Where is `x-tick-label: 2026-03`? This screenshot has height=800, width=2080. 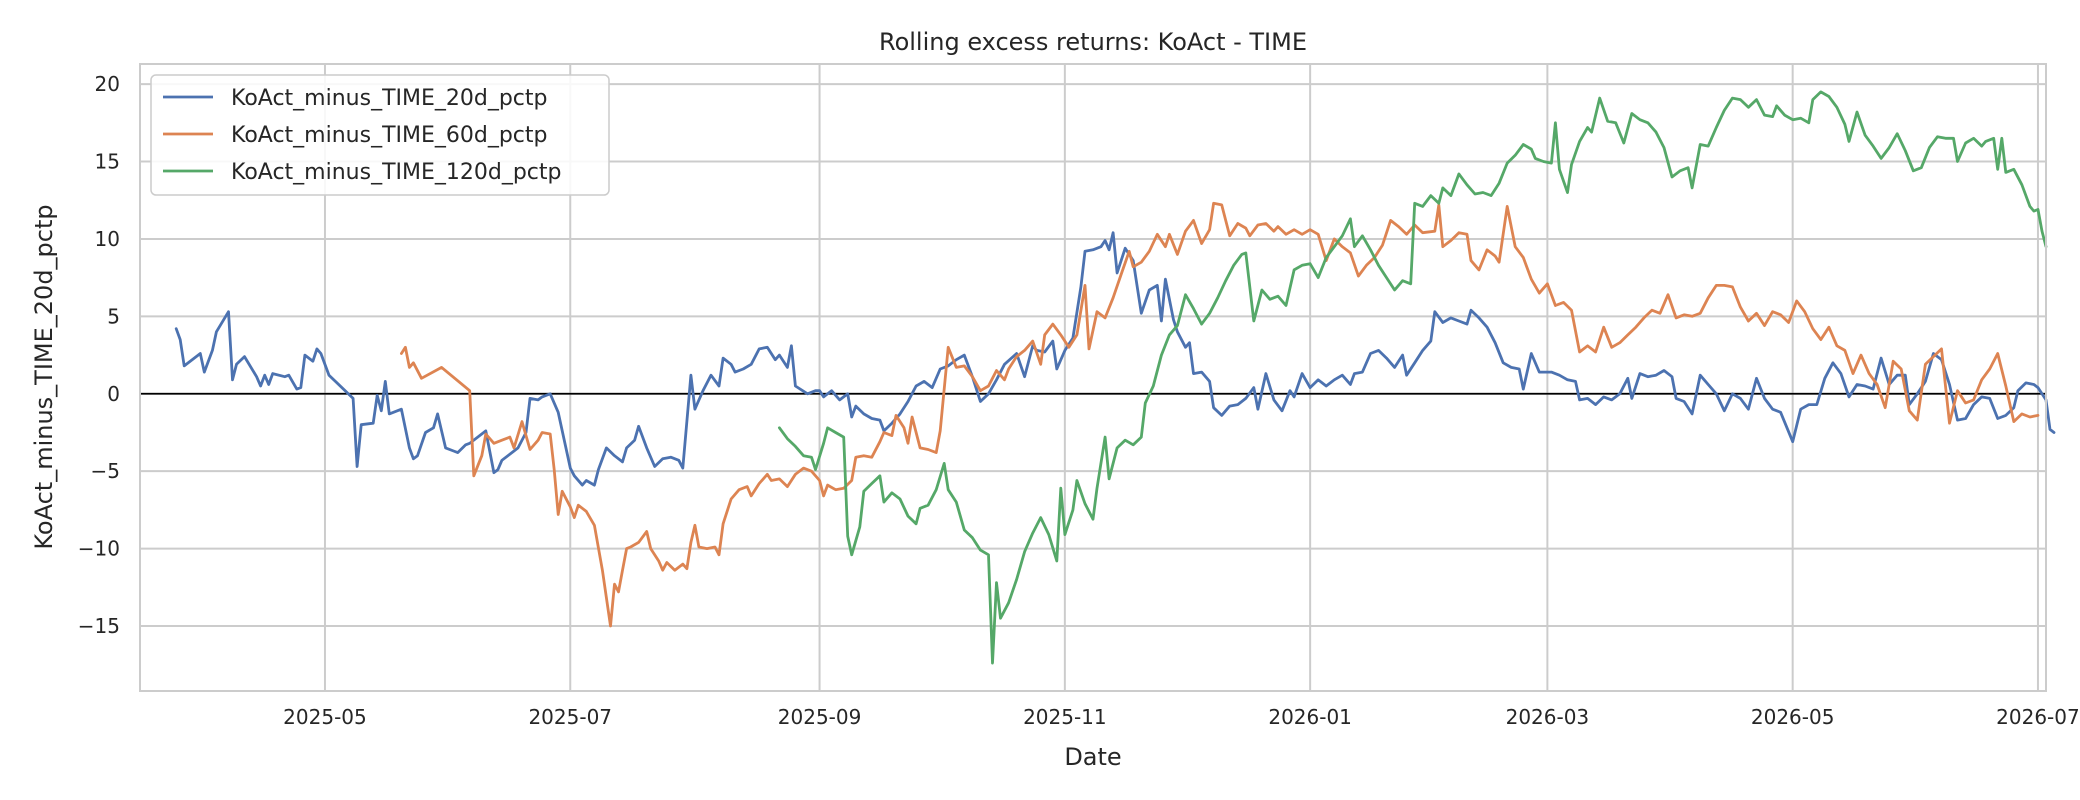 x-tick-label: 2026-03 is located at coordinates (1548, 717).